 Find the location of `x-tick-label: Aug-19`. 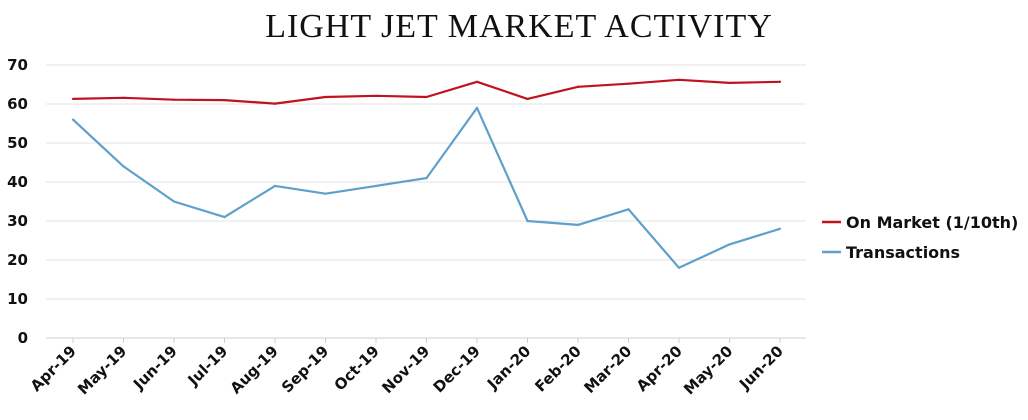

x-tick-label: Aug-19 is located at coordinates (254, 369).